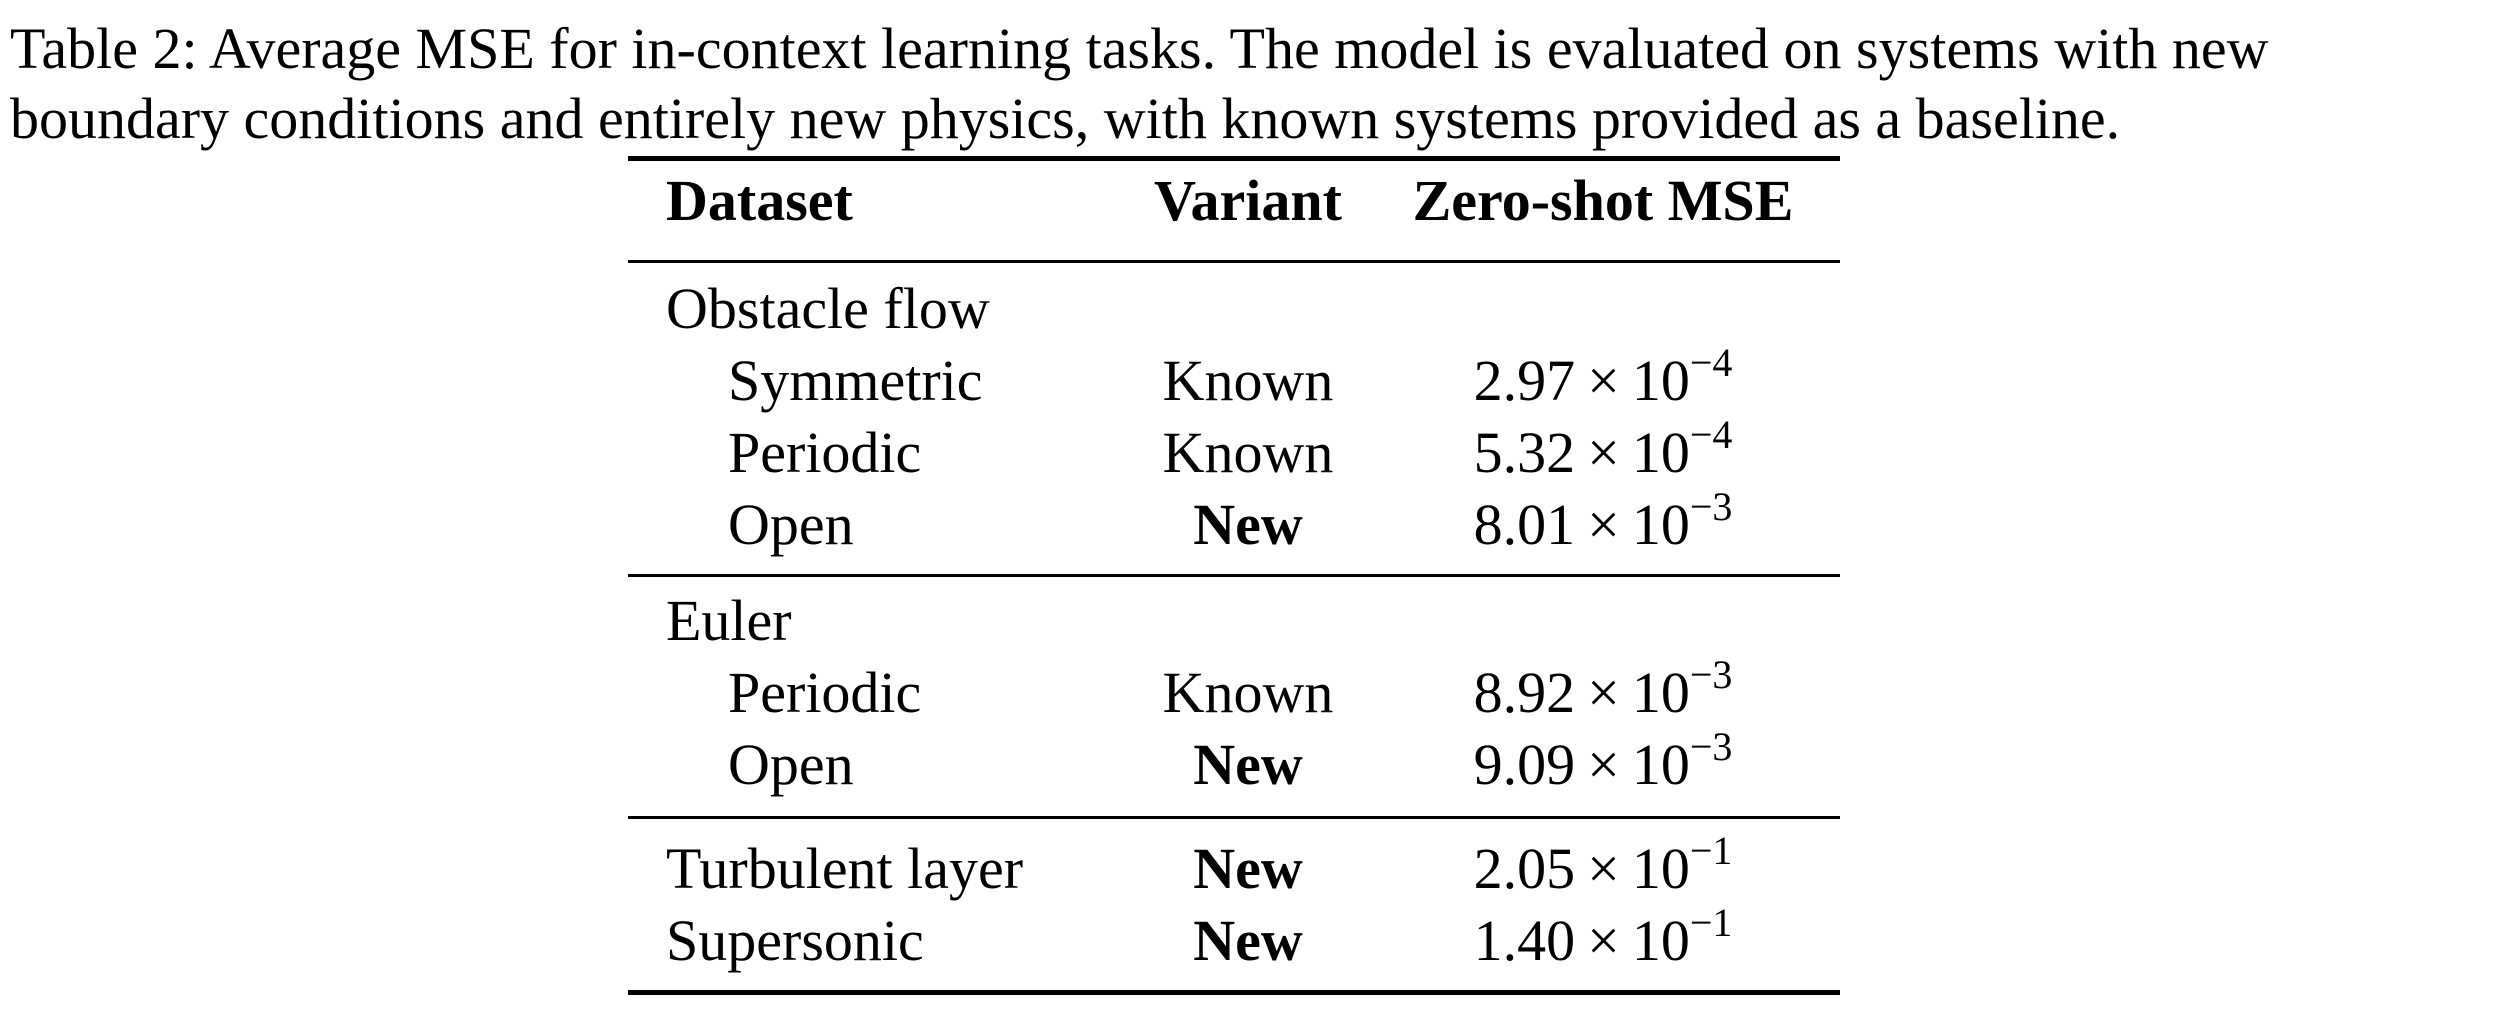 The image size is (2498, 1032). I want to click on row-mse: 2.05 × 10−1, so click(1603, 869).